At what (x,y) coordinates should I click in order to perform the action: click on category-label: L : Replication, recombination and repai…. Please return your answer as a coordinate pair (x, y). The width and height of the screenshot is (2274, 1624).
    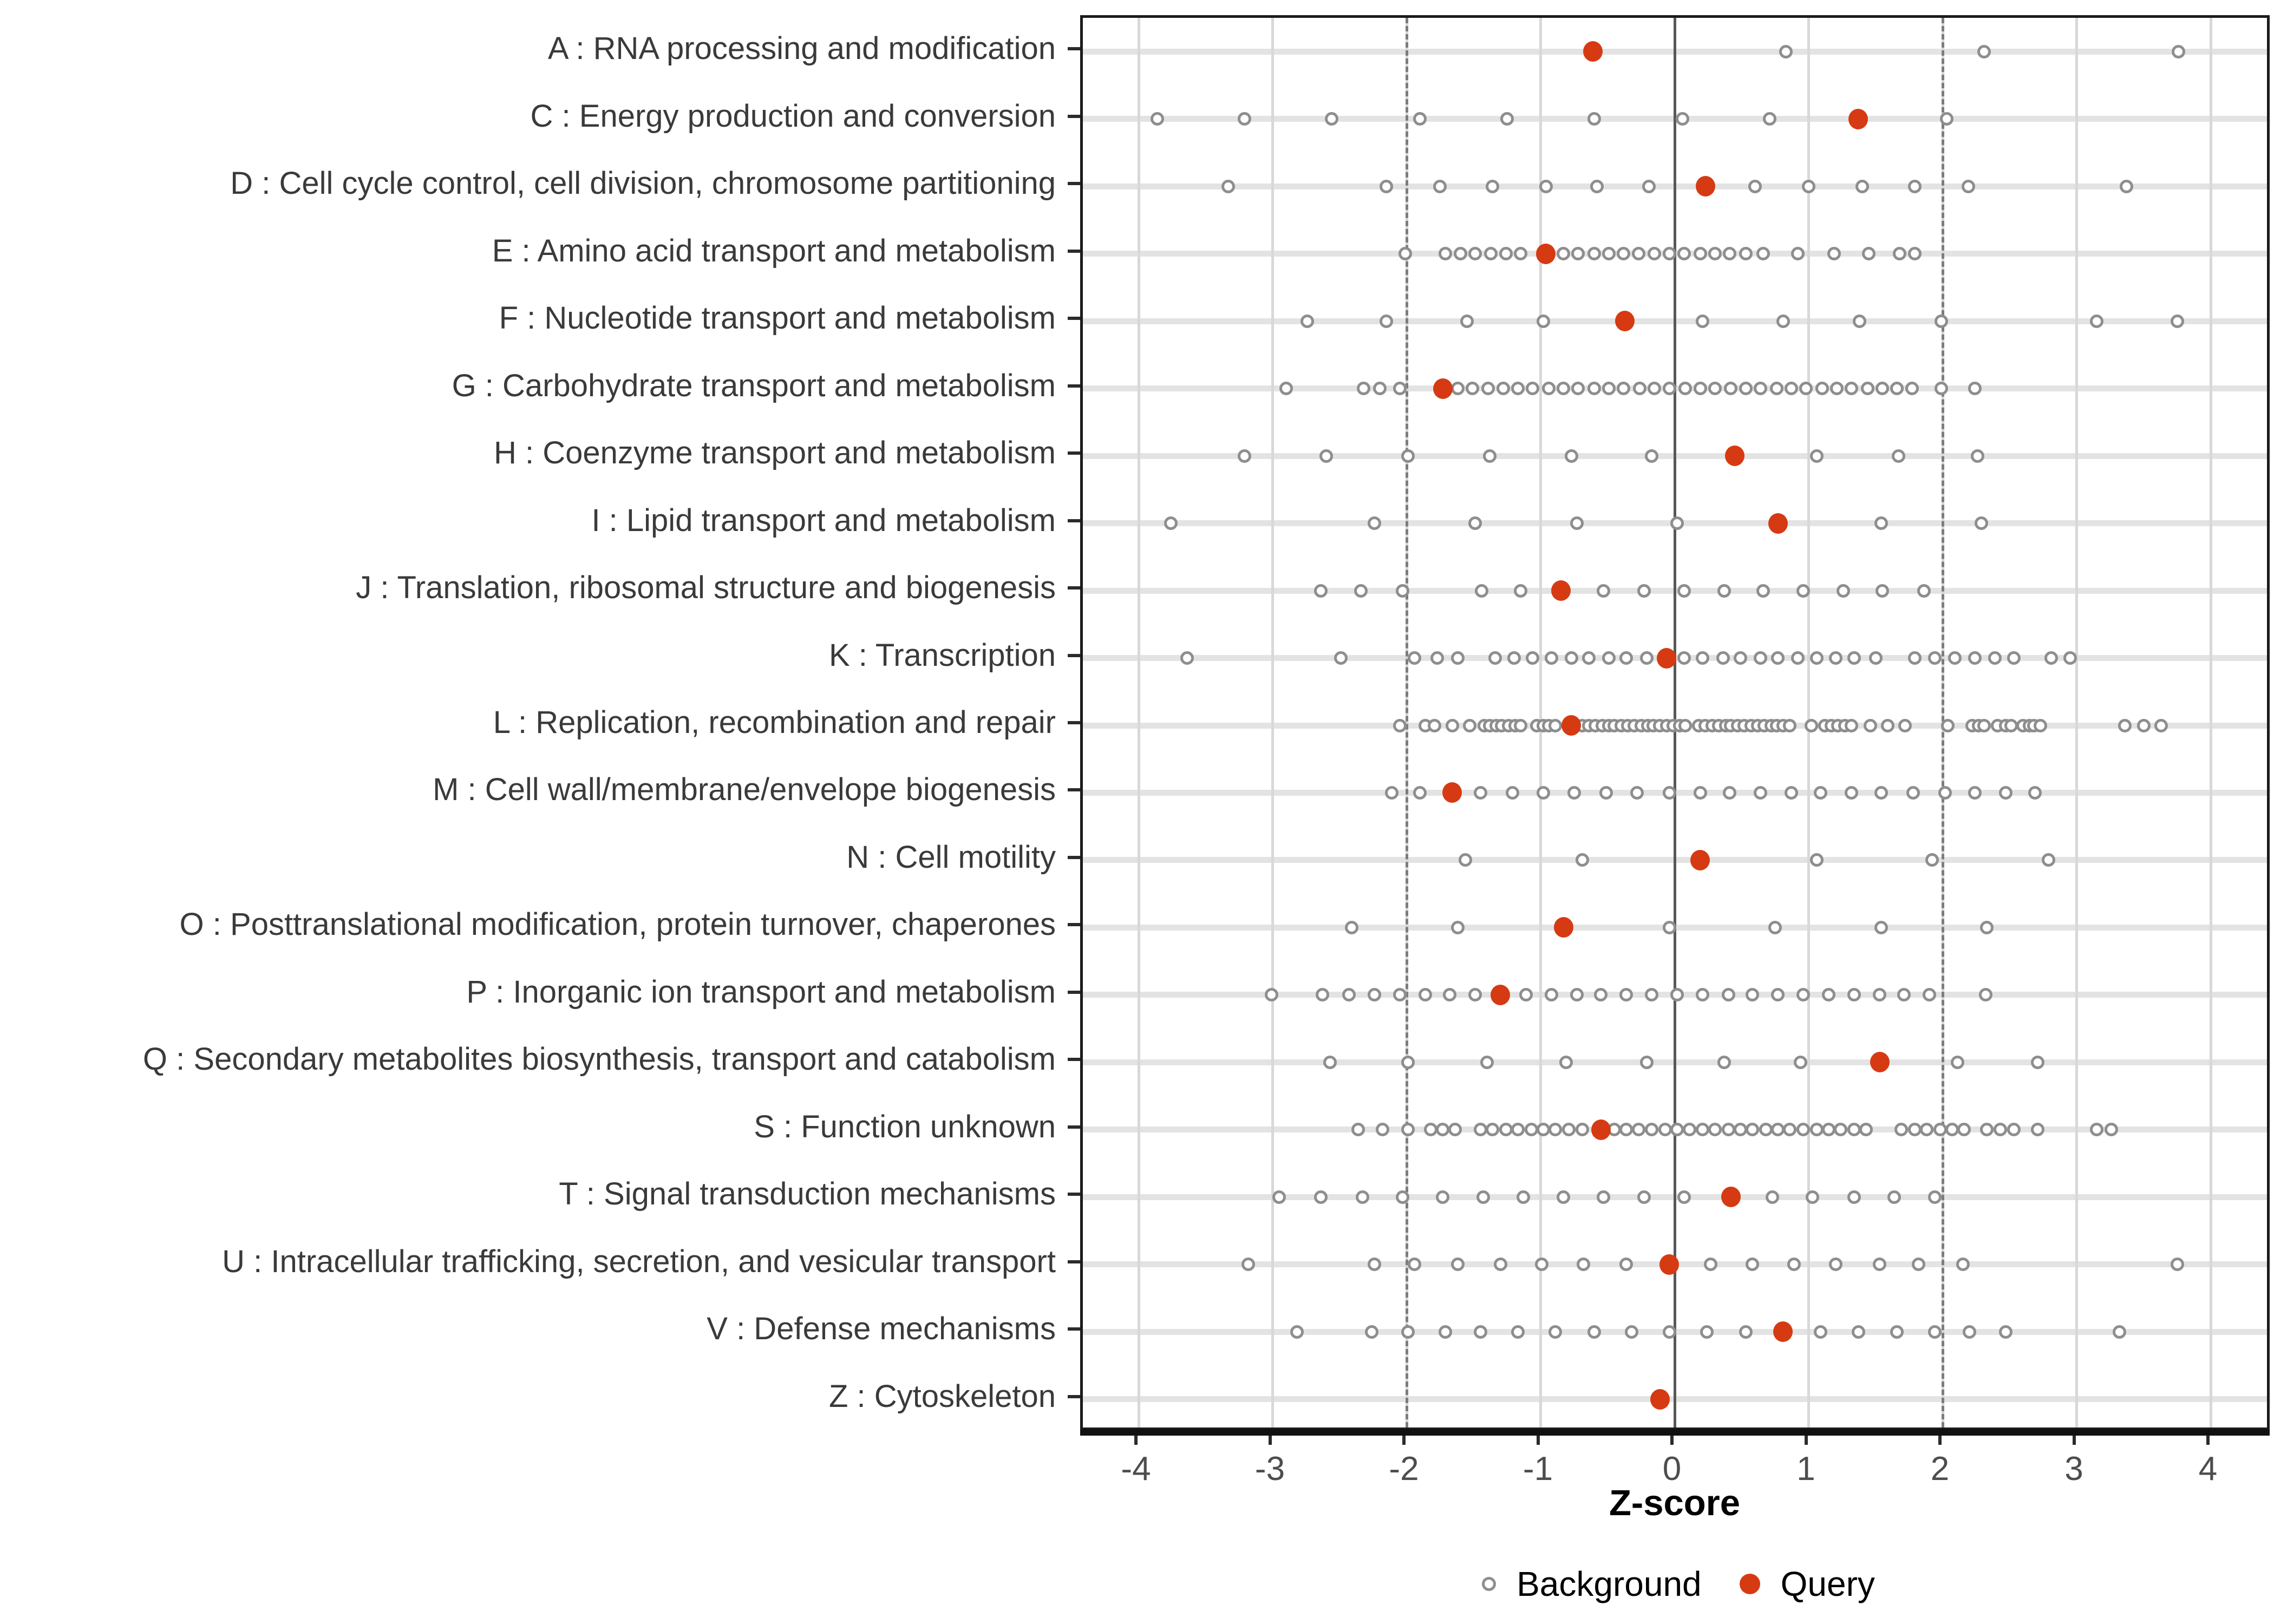
    Looking at the image, I should click on (775, 722).